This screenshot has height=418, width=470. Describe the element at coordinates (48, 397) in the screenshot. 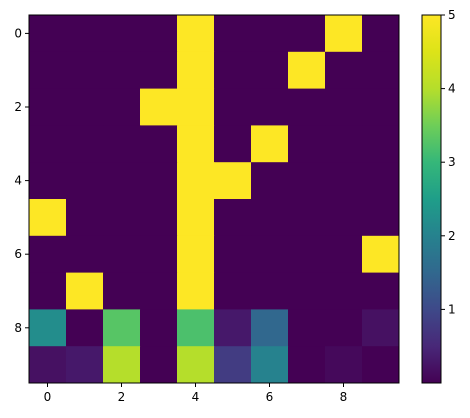

I see `x-tick-label: 0` at that location.